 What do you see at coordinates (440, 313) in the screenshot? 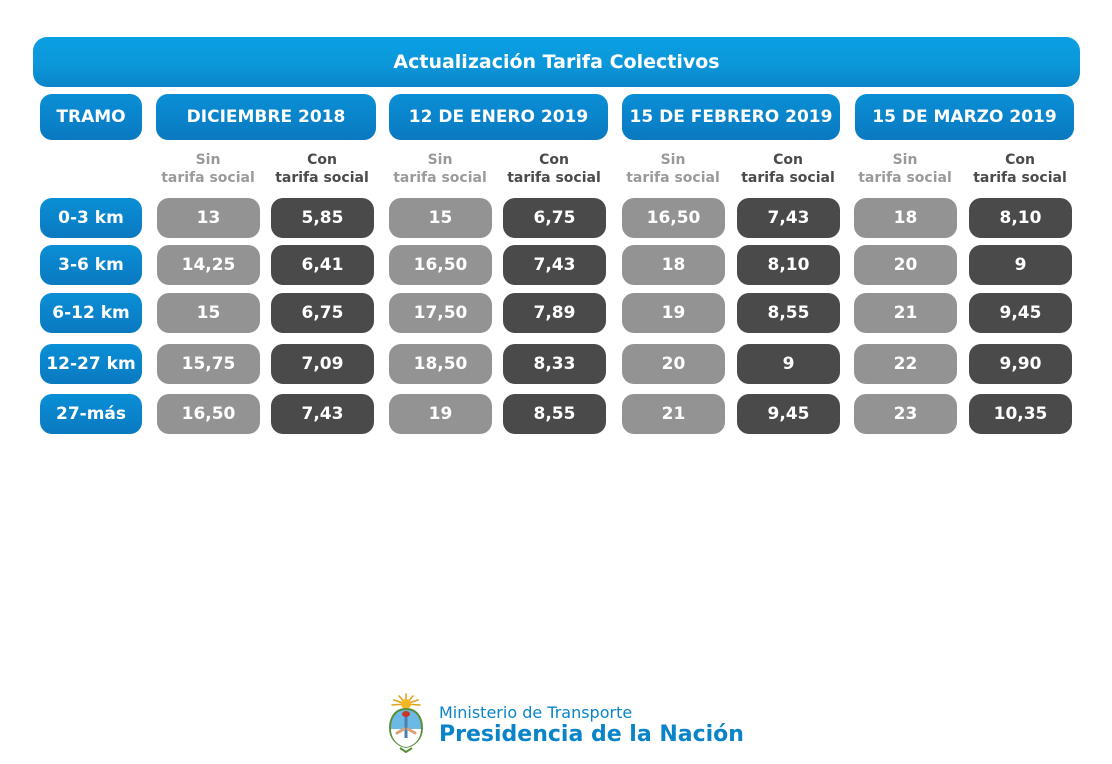
I see `fare-sin-tarifa-social: 17,50` at bounding box center [440, 313].